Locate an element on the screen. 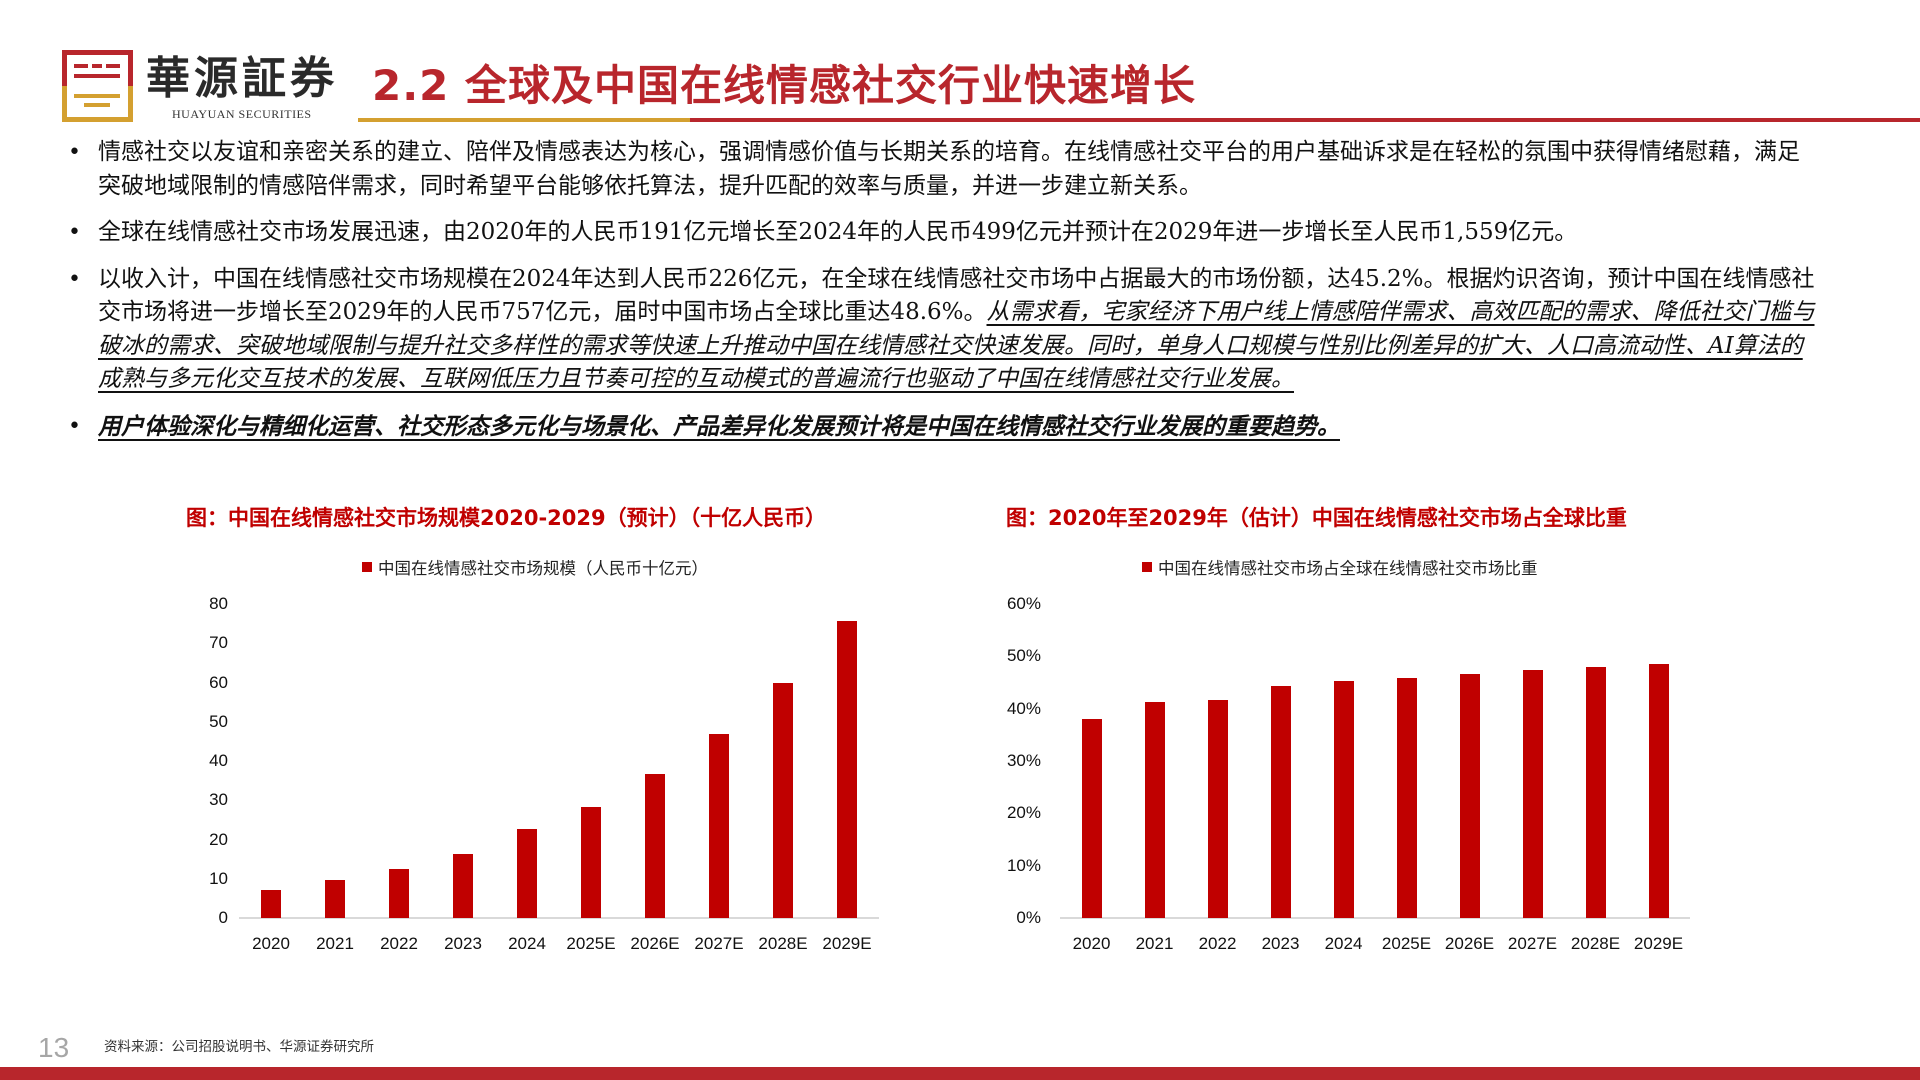  y-tick-label: 10 is located at coordinates (218, 878).